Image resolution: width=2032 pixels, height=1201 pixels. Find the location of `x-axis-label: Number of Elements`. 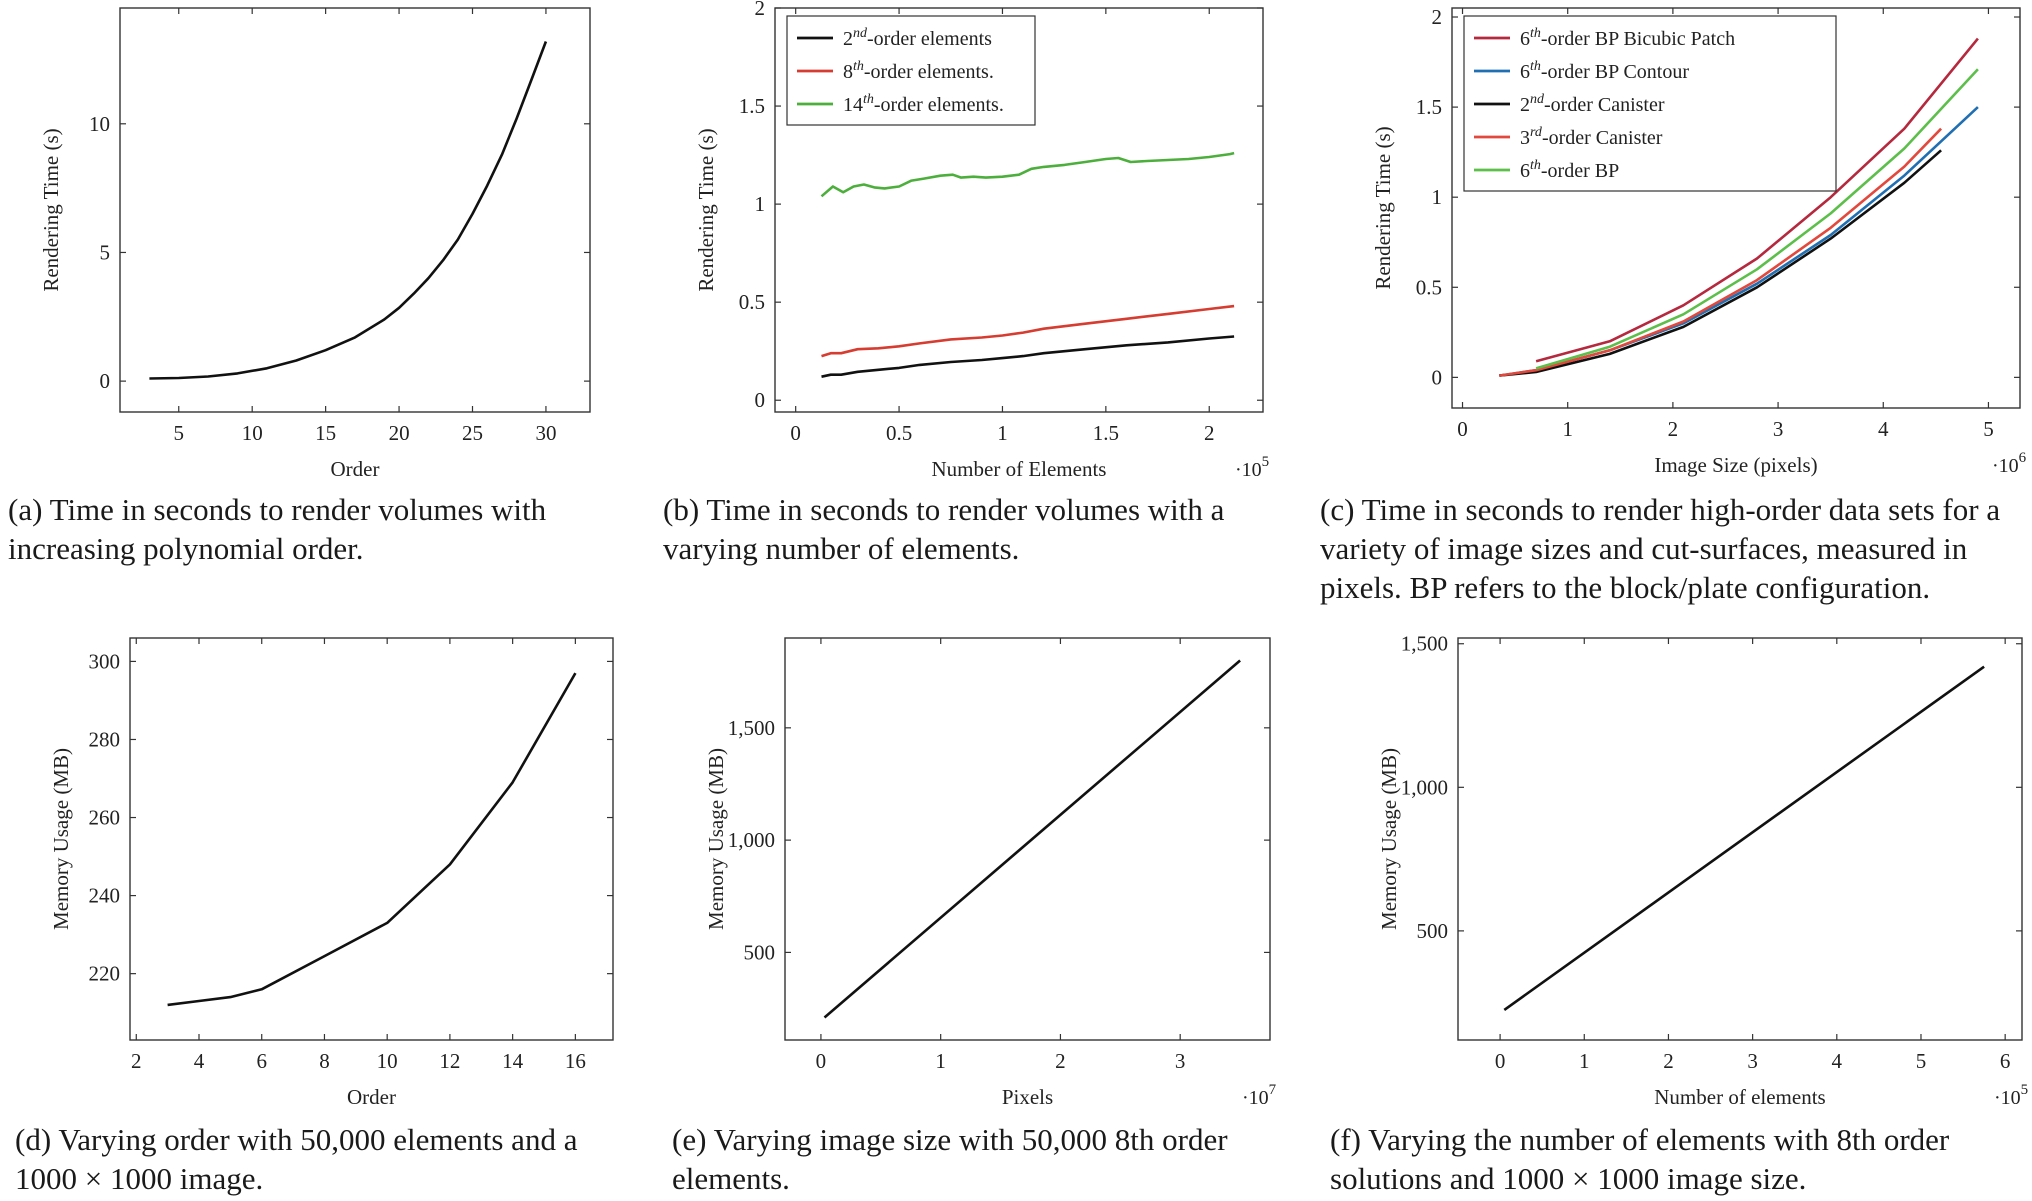

x-axis-label: Number of Elements is located at coordinates (1019, 469).